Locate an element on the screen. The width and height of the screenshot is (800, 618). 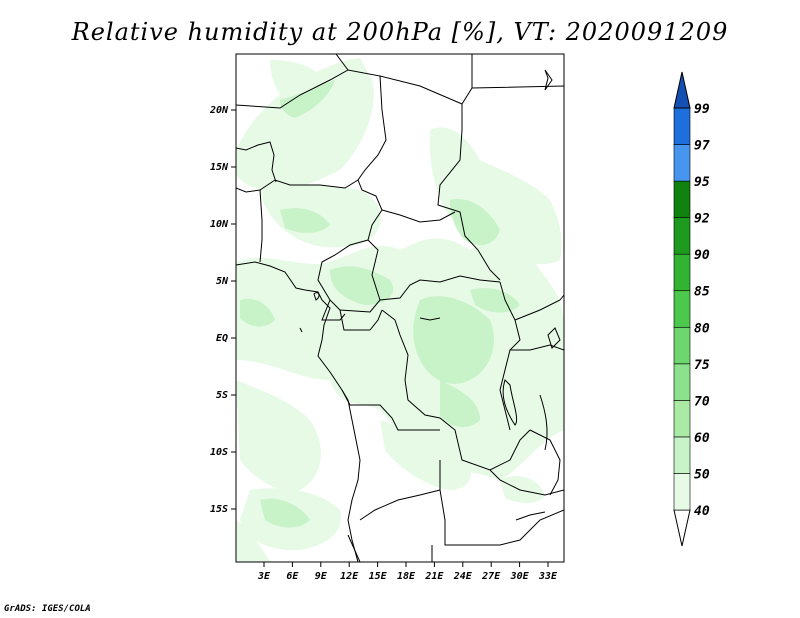
colorbar-level-label: 75 is located at coordinates (702, 365).